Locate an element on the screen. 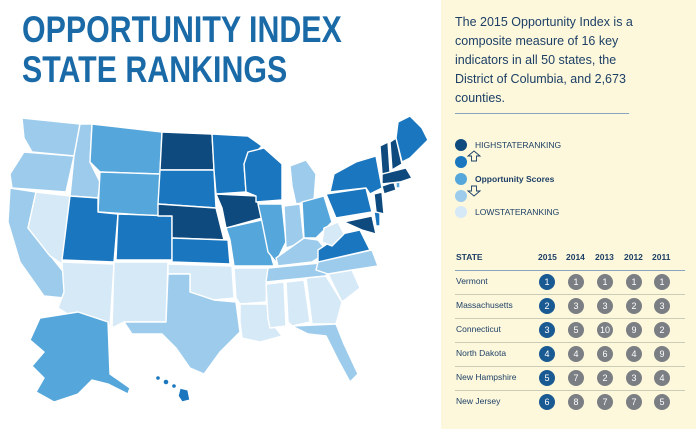 Image resolution: width=696 pixels, height=429 pixels. legend-high-label: HIGHSTATERANKING is located at coordinates (518, 145).